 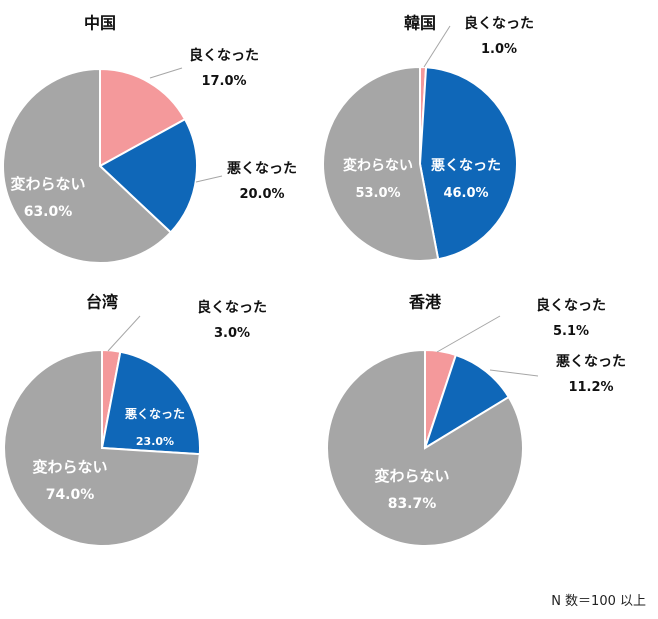 I want to click on pie-title-0: 中国, so click(x=100, y=23).